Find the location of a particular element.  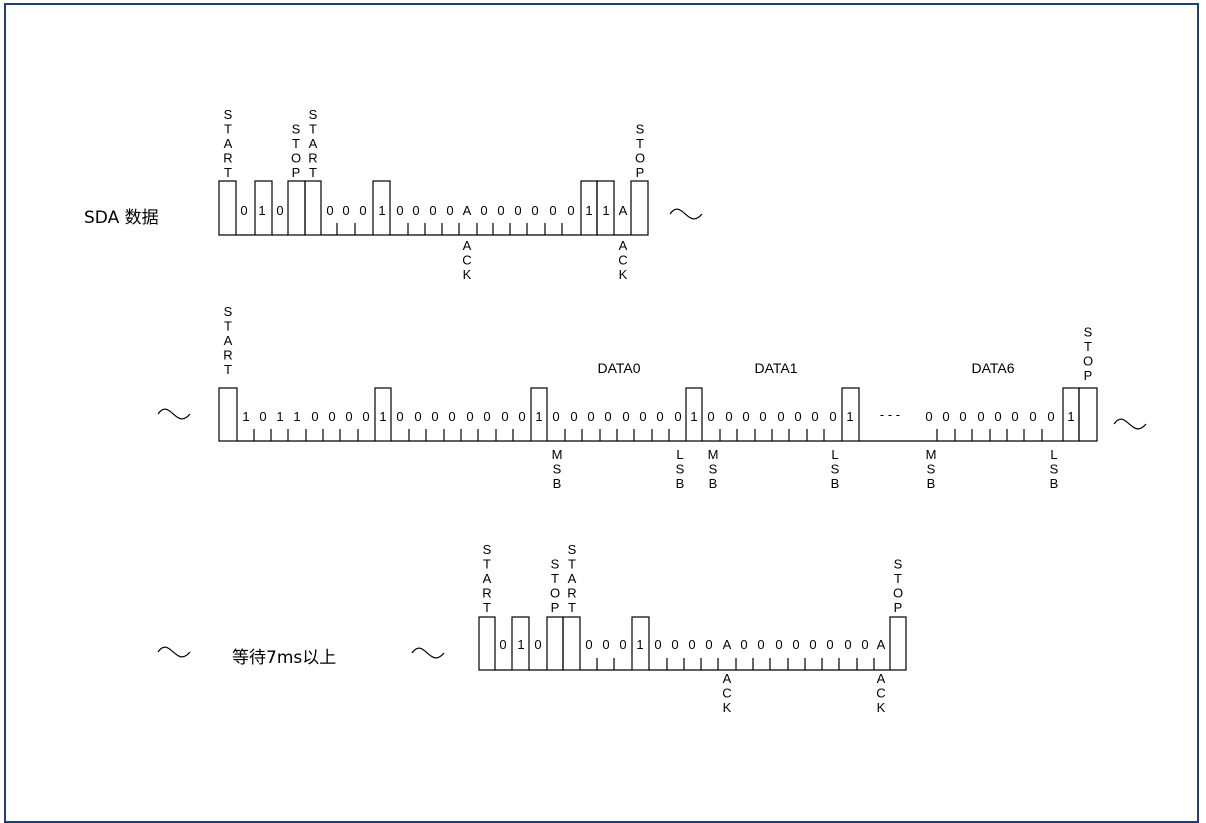

row1-ack2-label: C is located at coordinates (622, 260).